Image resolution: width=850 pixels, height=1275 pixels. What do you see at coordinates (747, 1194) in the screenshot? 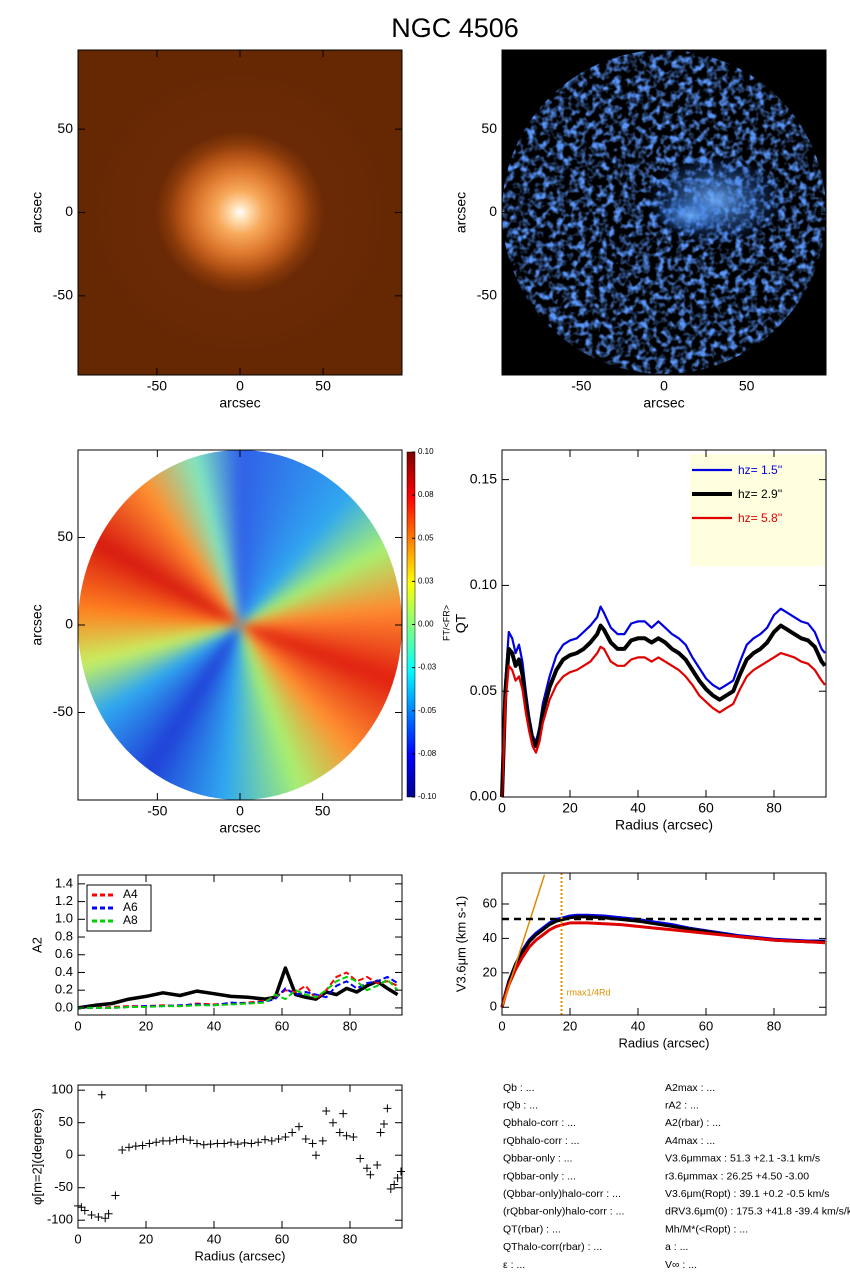
I see `parameter-line: V3.6μm(Ropt) : 39.1 +0.2 -0.5 km/s` at bounding box center [747, 1194].